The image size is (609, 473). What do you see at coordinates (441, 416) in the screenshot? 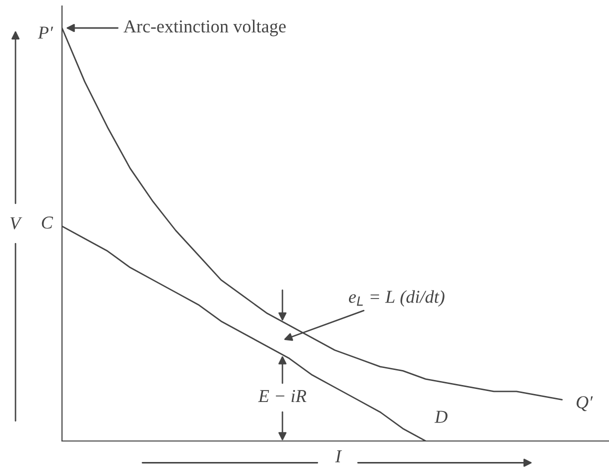
I see `annotation: D` at bounding box center [441, 416].